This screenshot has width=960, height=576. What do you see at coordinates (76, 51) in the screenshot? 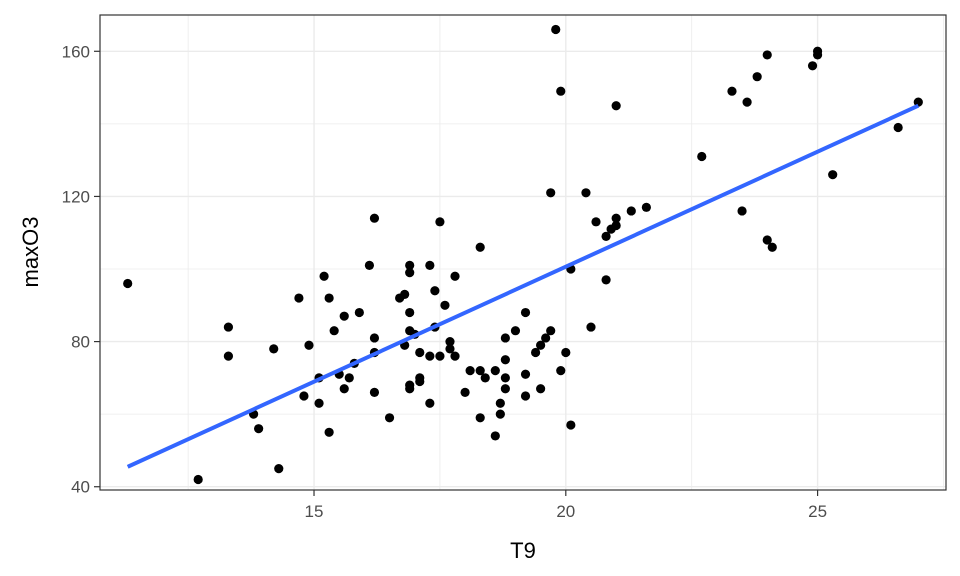
I see `y-tick-label: 160` at bounding box center [76, 51].